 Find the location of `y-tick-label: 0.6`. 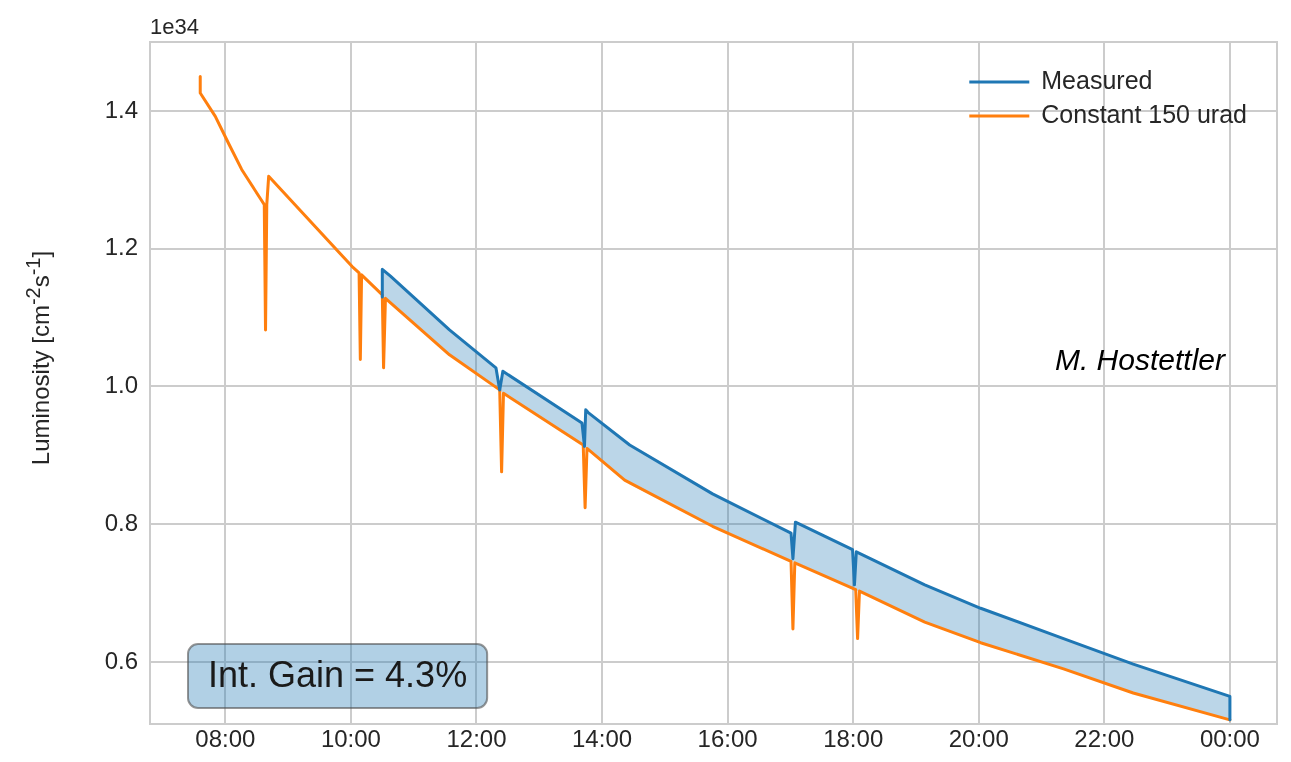

y-tick-label: 0.6 is located at coordinates (121, 660).